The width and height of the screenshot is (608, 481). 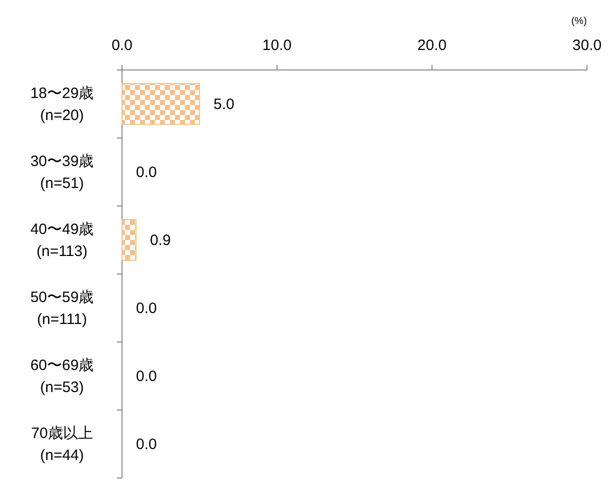 What do you see at coordinates (62, 308) in the screenshot?
I see `y-tick-label: 50〜59歳 (n=111)` at bounding box center [62, 308].